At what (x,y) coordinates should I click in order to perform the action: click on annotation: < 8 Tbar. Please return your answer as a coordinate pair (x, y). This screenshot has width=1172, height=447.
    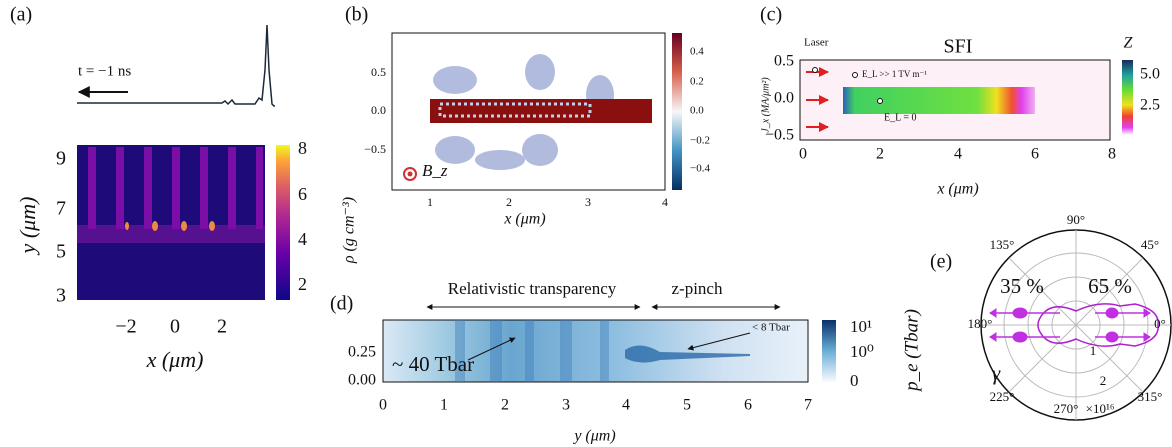
    Looking at the image, I should click on (771, 328).